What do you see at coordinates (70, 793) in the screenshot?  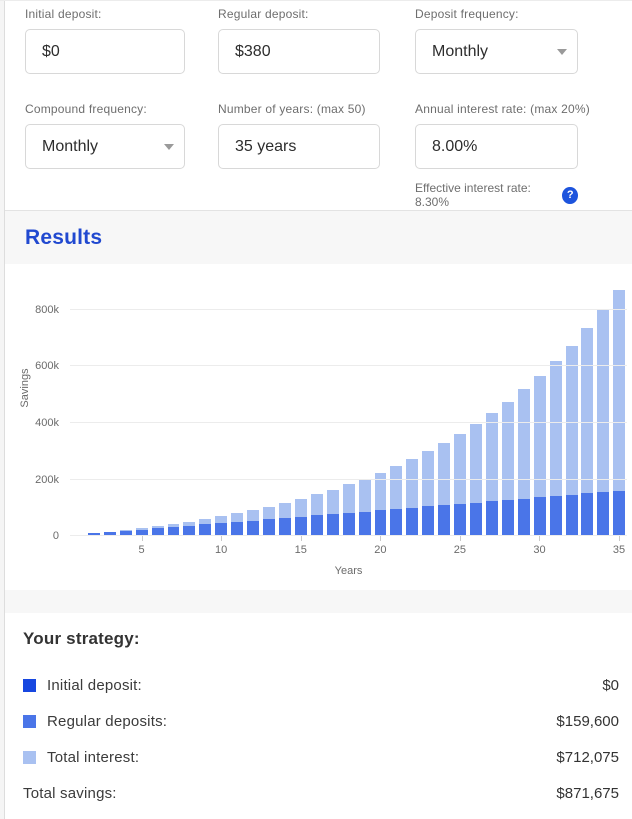 I see `row-label: Total savings:` at bounding box center [70, 793].